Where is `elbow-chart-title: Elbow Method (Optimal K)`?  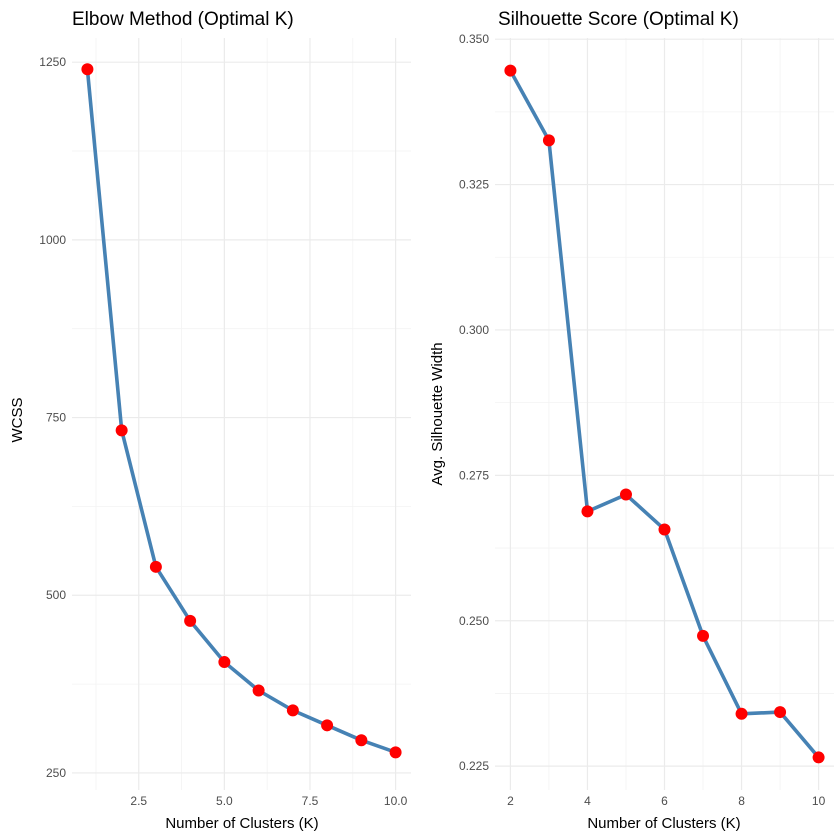
elbow-chart-title: Elbow Method (Optimal K) is located at coordinates (183, 19).